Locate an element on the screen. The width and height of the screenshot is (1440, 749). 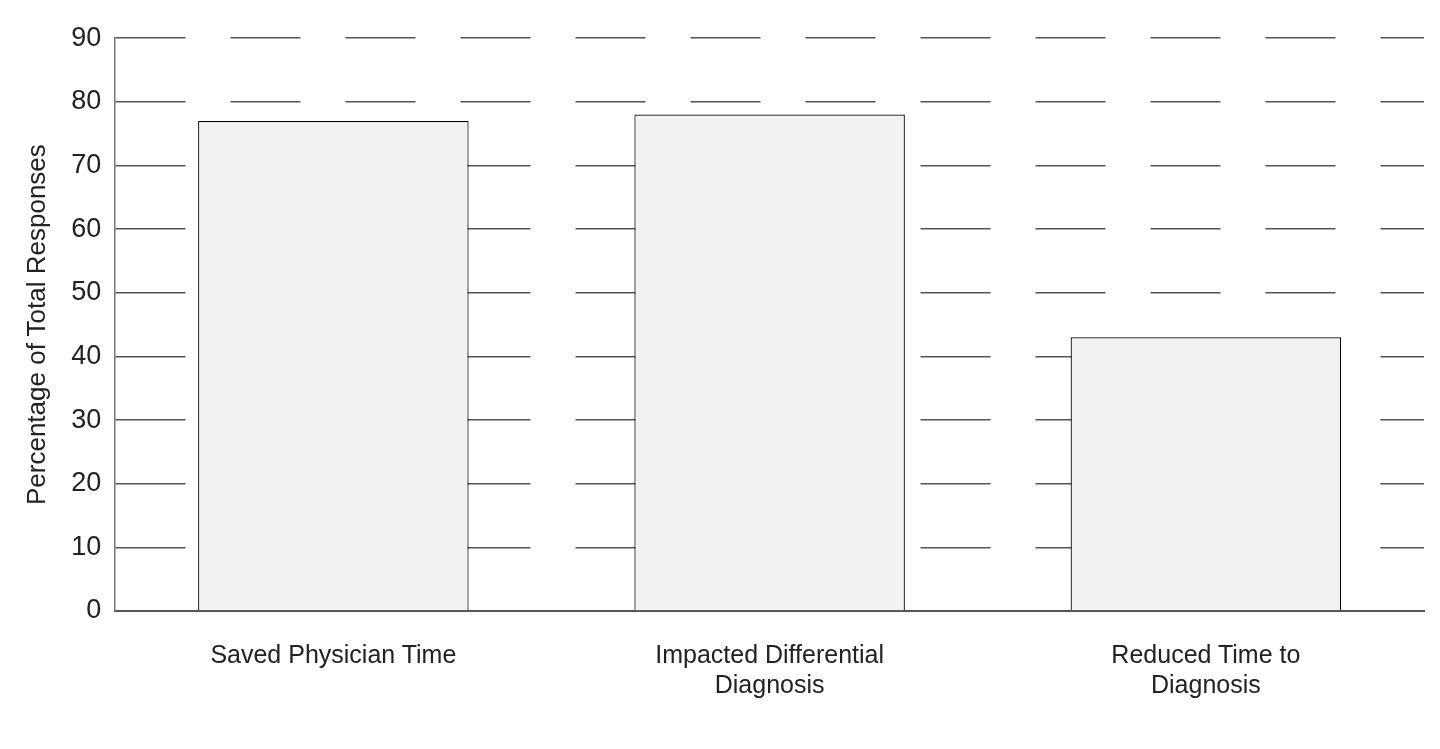
y-axis-title: Percentage of Total Responses is located at coordinates (35, 325).